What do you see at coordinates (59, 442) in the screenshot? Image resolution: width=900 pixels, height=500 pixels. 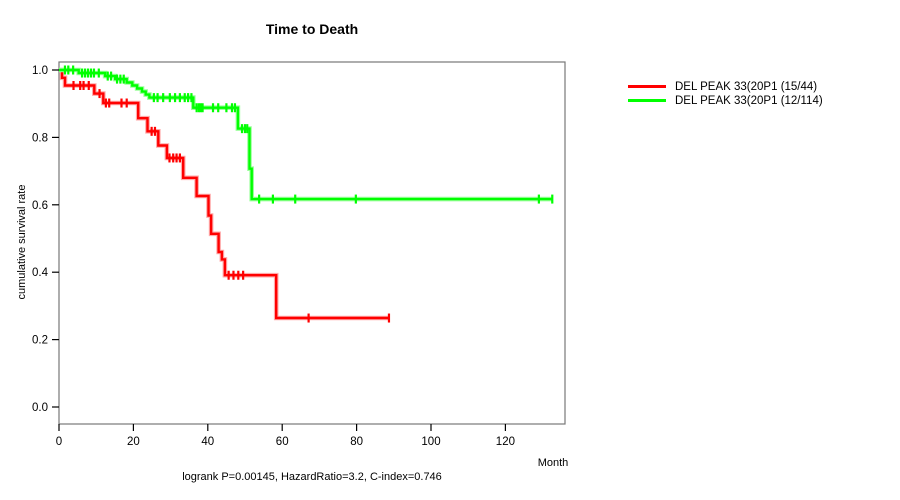 I see `x-tick-label: 0` at bounding box center [59, 442].